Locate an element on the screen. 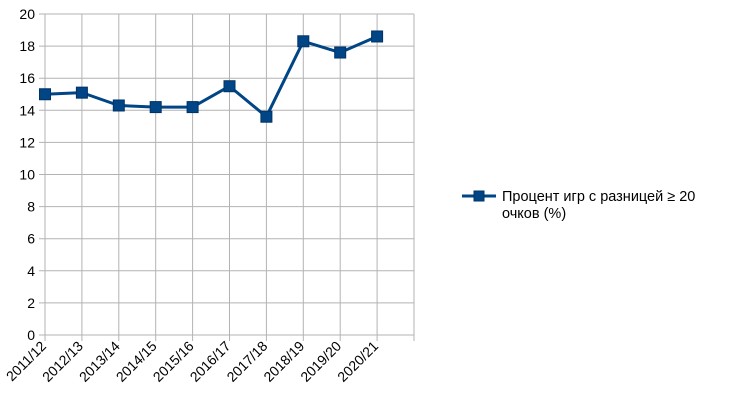 This screenshot has width=730, height=410. legend-swatch is located at coordinates (479, 196).